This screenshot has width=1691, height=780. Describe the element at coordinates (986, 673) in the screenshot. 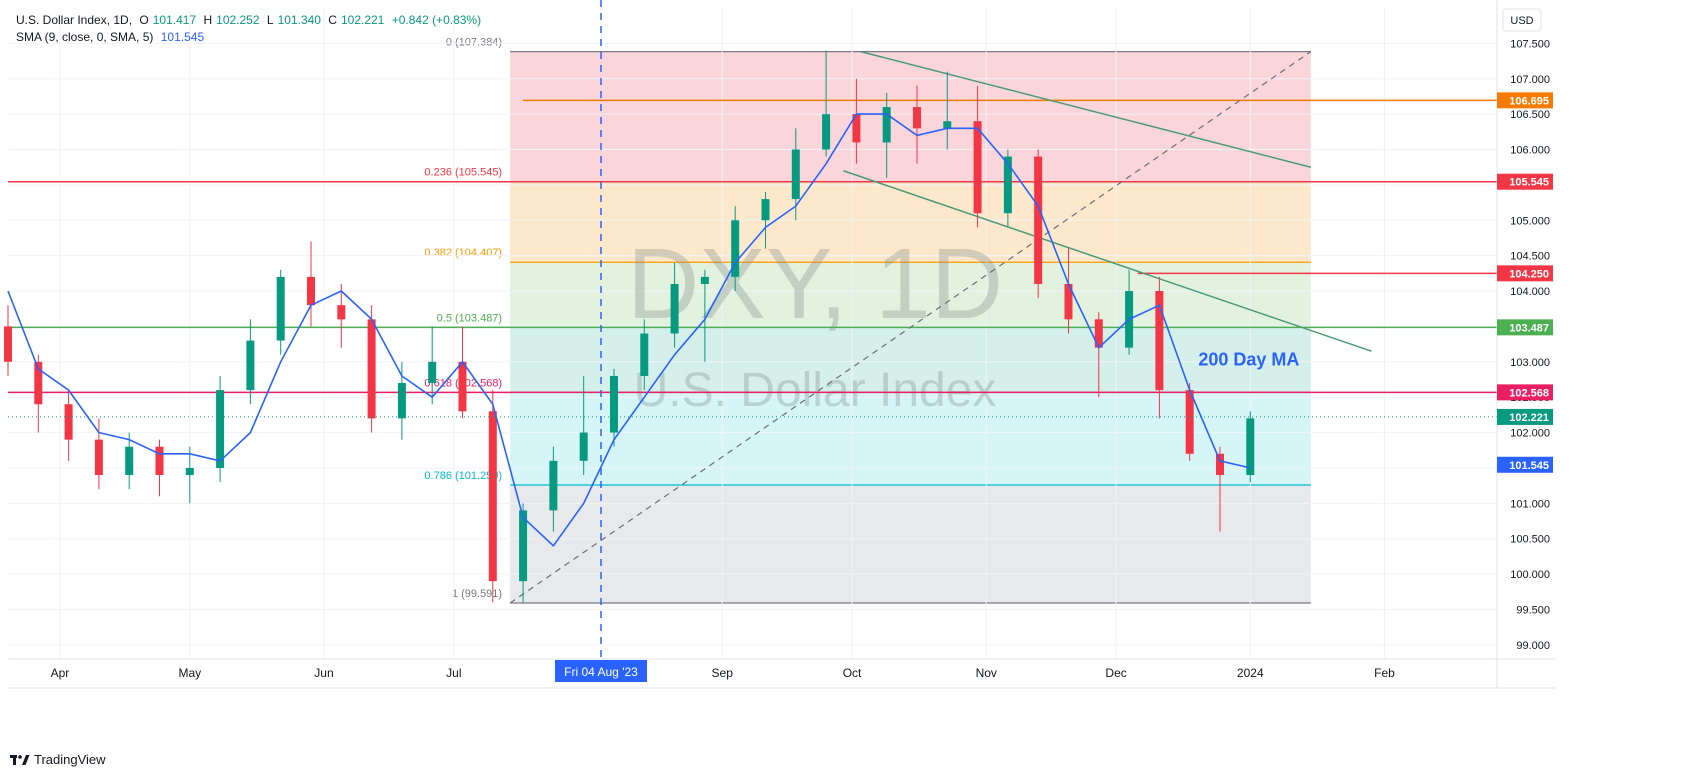

I see `x-tick-label: Nov` at that location.